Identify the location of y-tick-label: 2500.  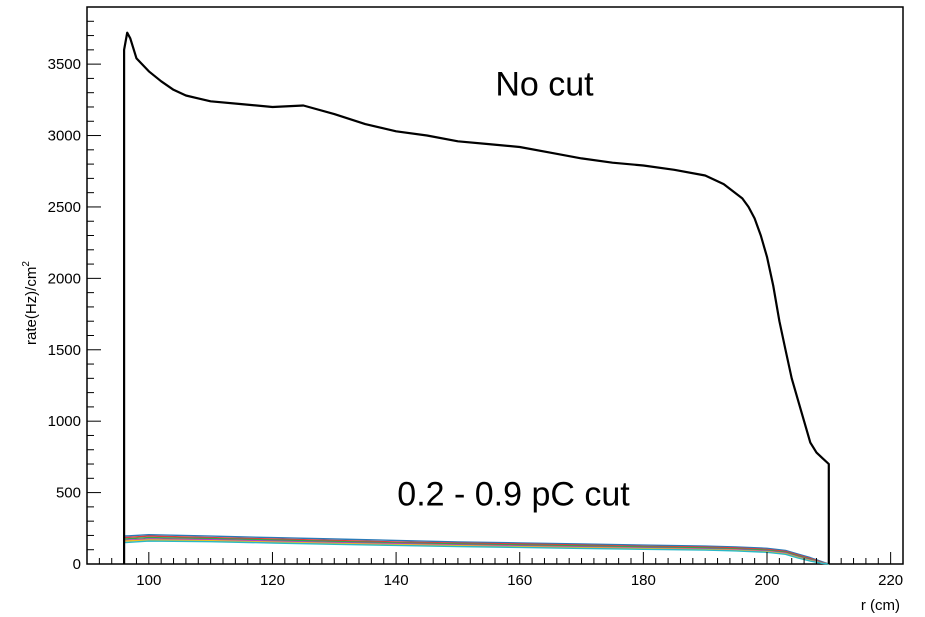
(64, 207).